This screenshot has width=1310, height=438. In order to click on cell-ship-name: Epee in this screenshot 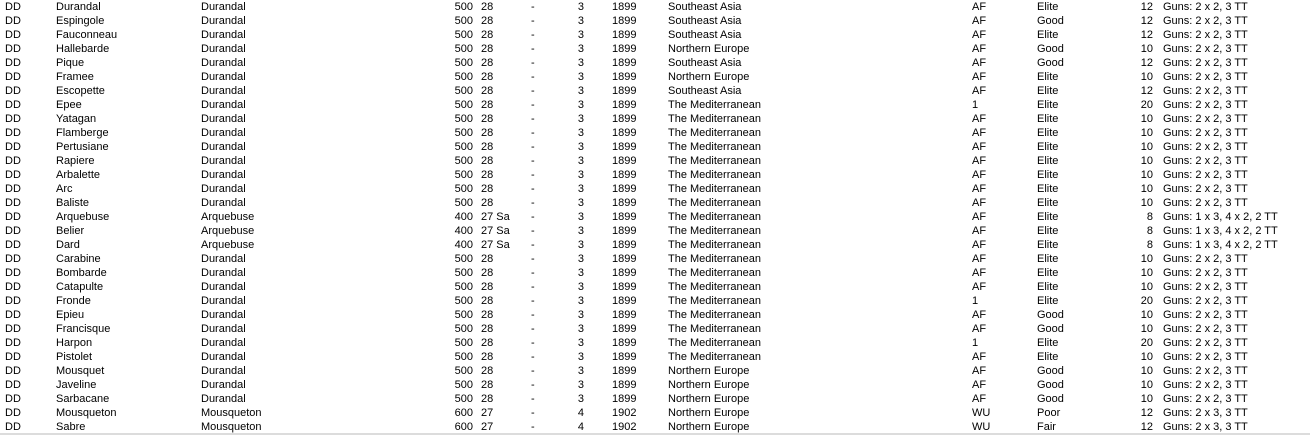, I will do `click(69, 105)`.